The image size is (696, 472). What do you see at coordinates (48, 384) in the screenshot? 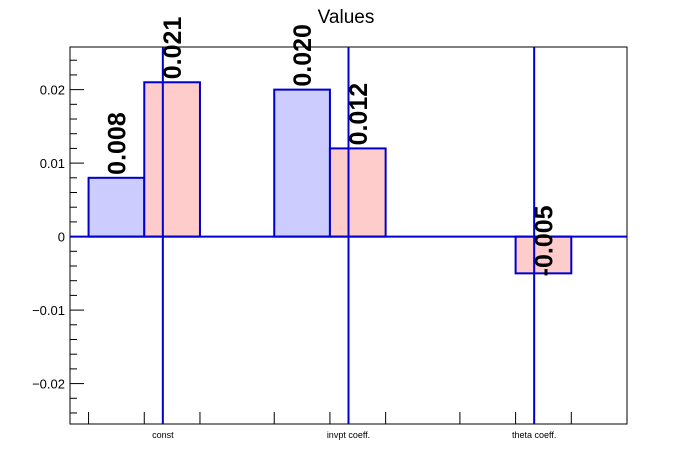
I see `y-tick-label: −0.02` at bounding box center [48, 384].